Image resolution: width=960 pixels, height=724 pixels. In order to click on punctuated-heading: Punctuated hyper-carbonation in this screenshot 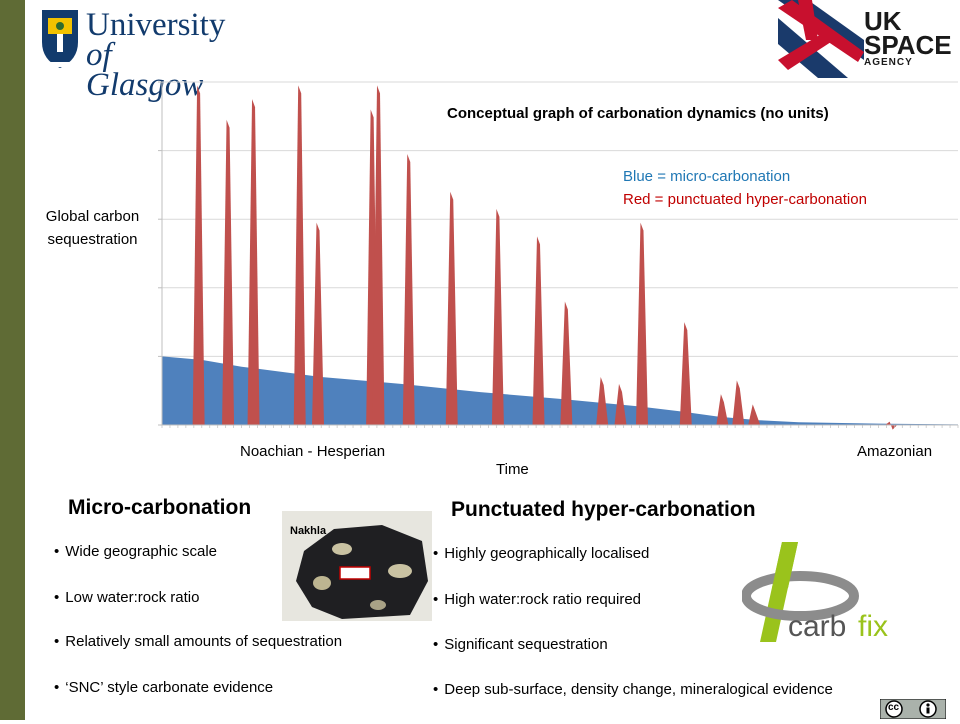, I will do `click(603, 509)`.